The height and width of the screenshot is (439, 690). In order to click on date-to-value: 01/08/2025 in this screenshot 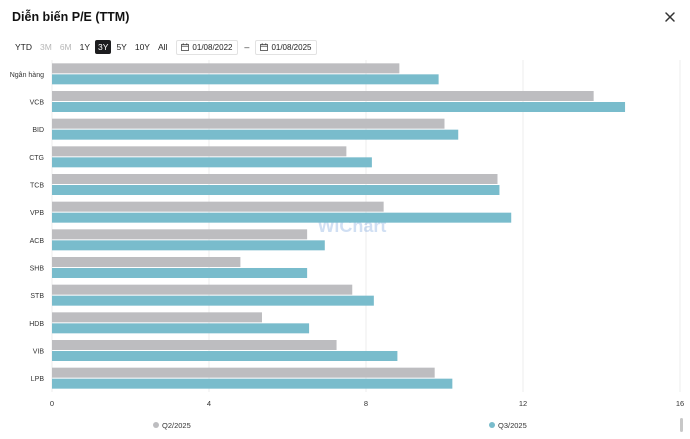, I will do `click(291, 47)`.